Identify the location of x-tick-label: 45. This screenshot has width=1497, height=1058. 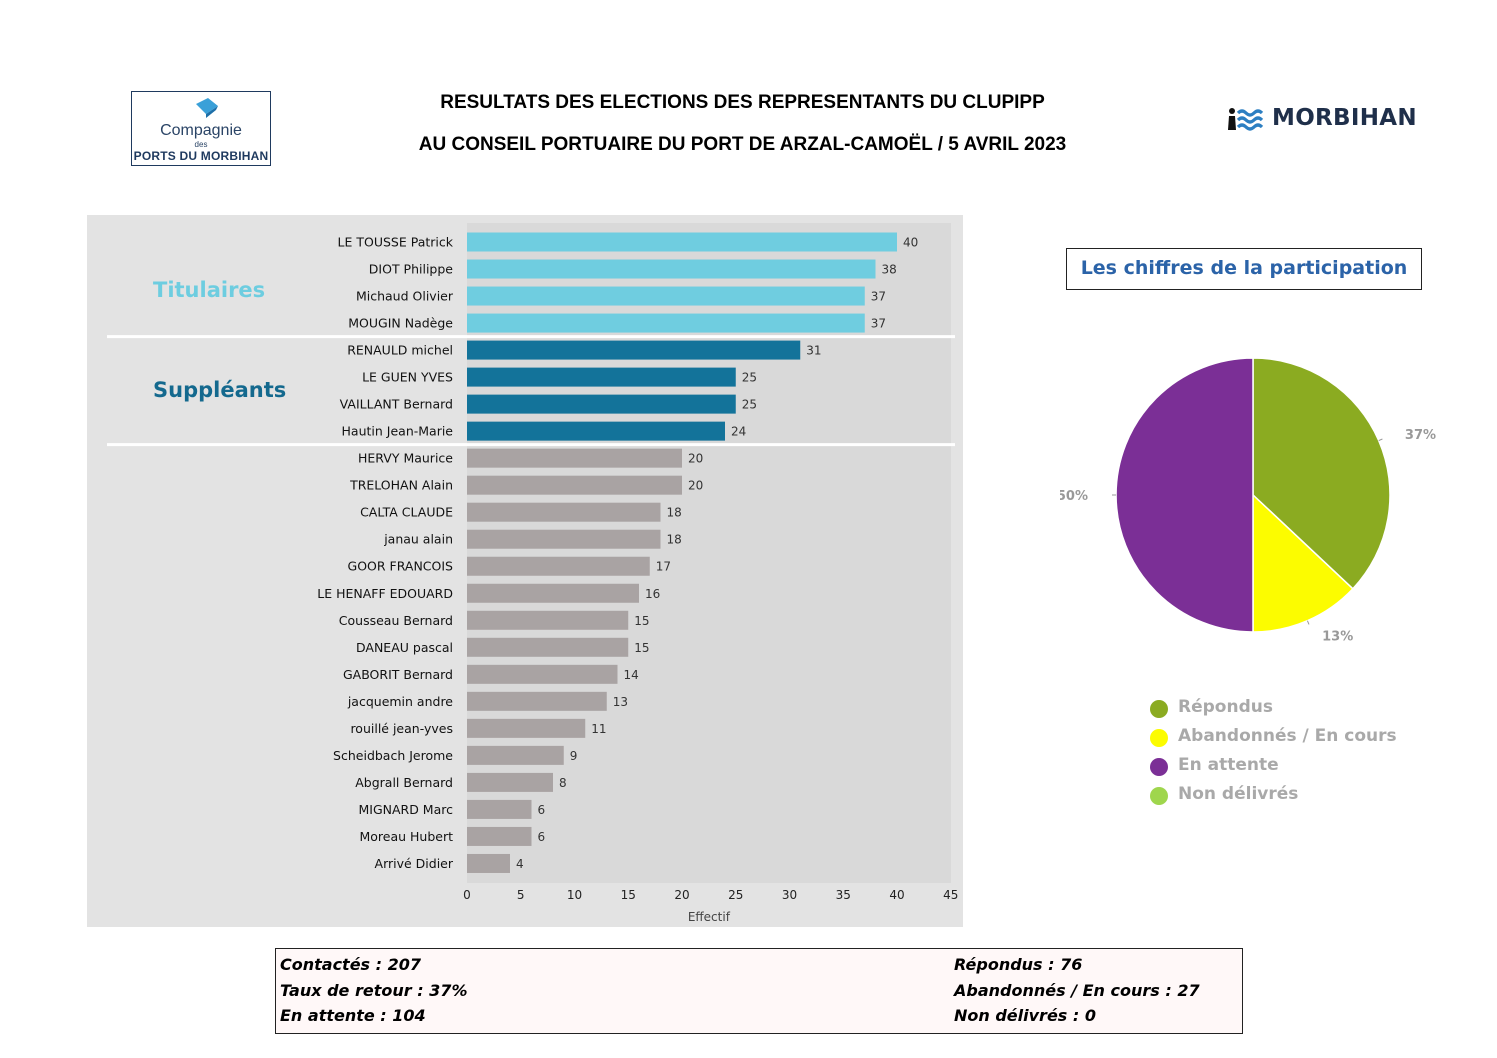
(950, 895).